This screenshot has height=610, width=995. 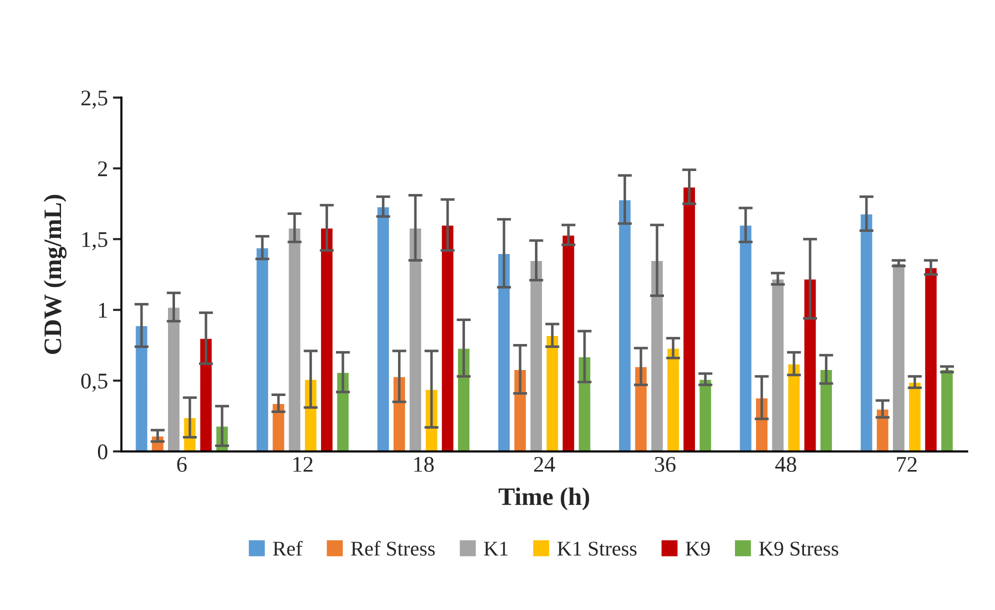 I want to click on legend-label: Ref Stress, so click(x=393, y=548).